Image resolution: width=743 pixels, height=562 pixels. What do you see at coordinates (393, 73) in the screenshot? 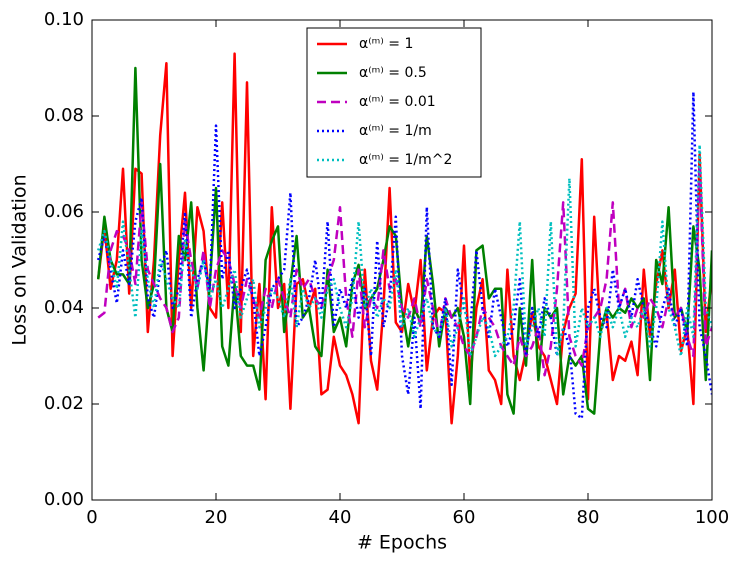
I see `legend-label: α⁽ᵐ⁾ = 0.5` at bounding box center [393, 73].